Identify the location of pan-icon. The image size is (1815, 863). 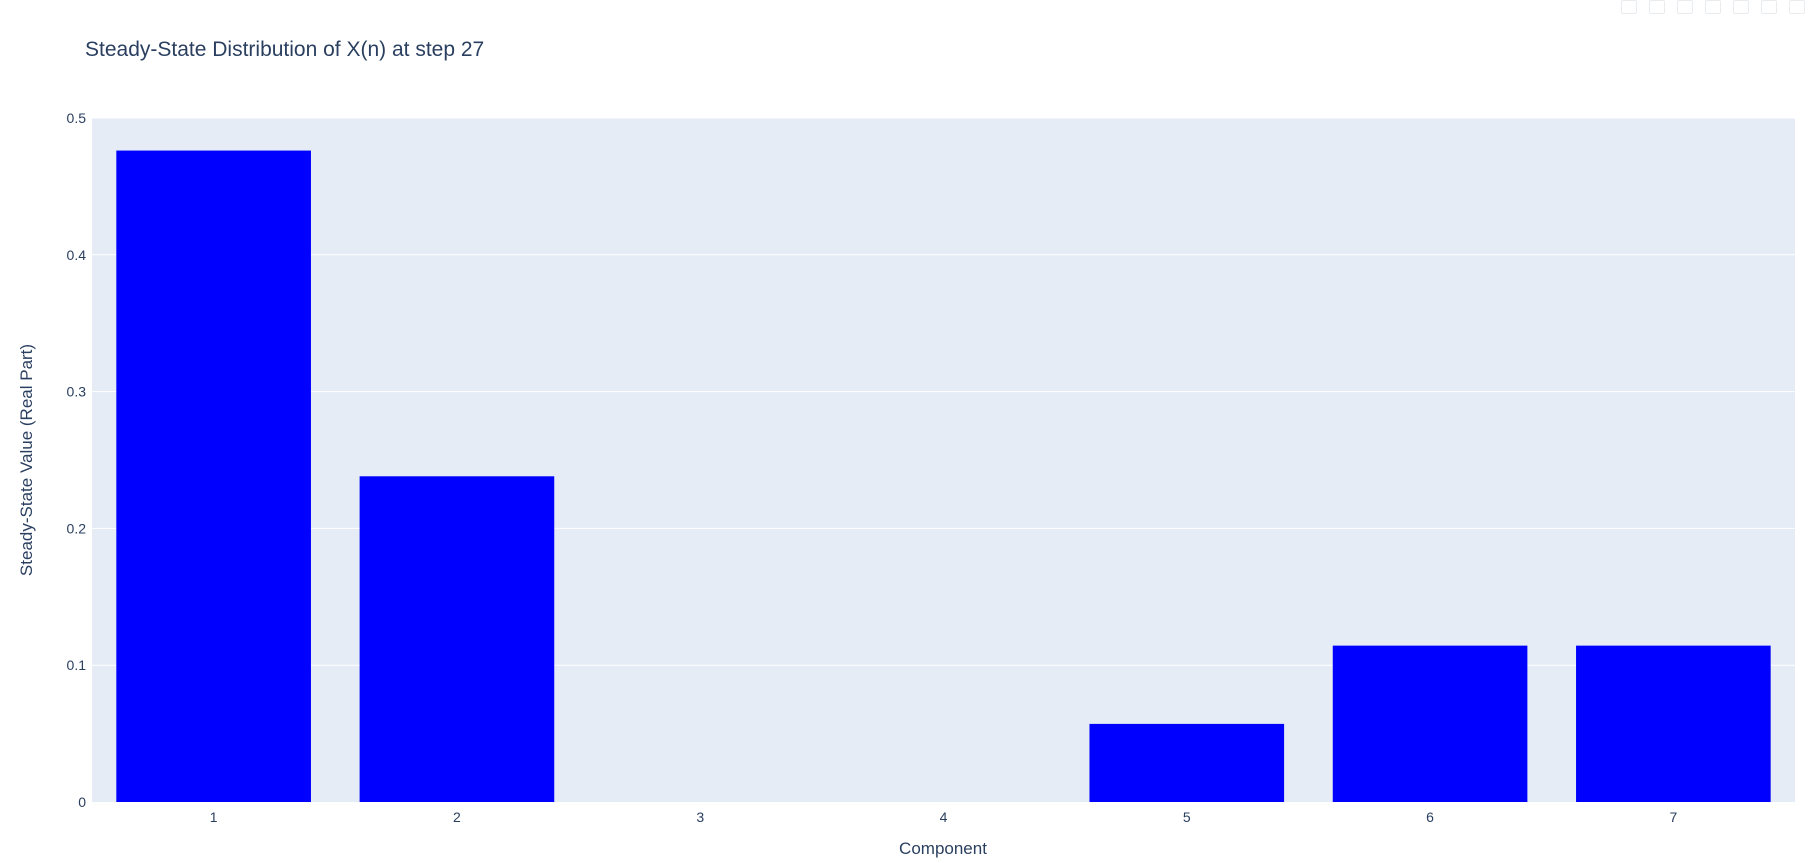
(1685, 7).